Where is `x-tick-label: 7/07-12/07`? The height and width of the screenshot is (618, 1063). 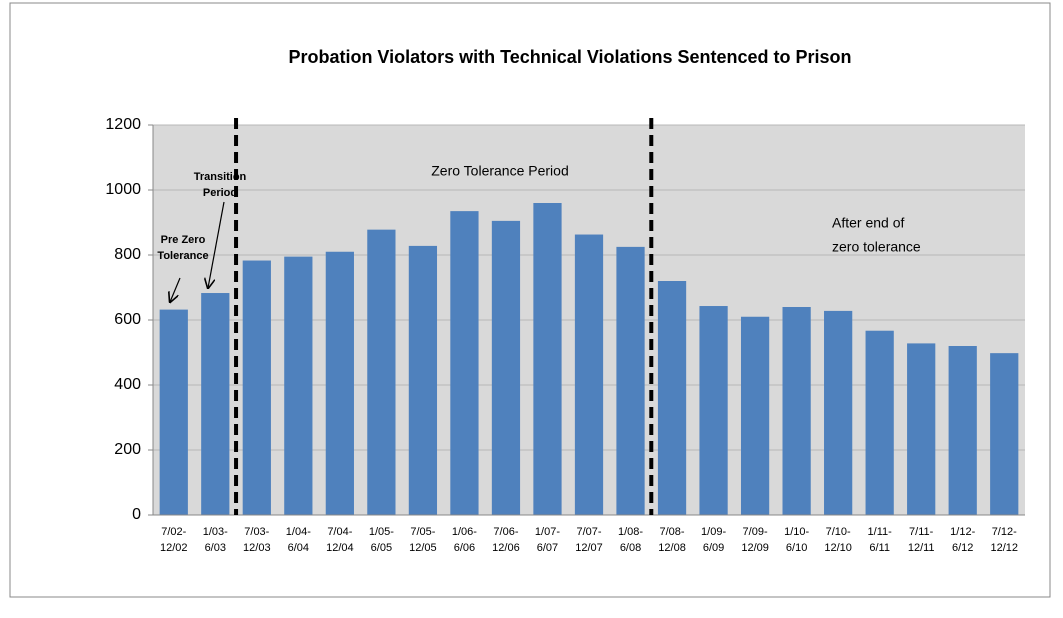
x-tick-label: 7/07-12/07 is located at coordinates (589, 540).